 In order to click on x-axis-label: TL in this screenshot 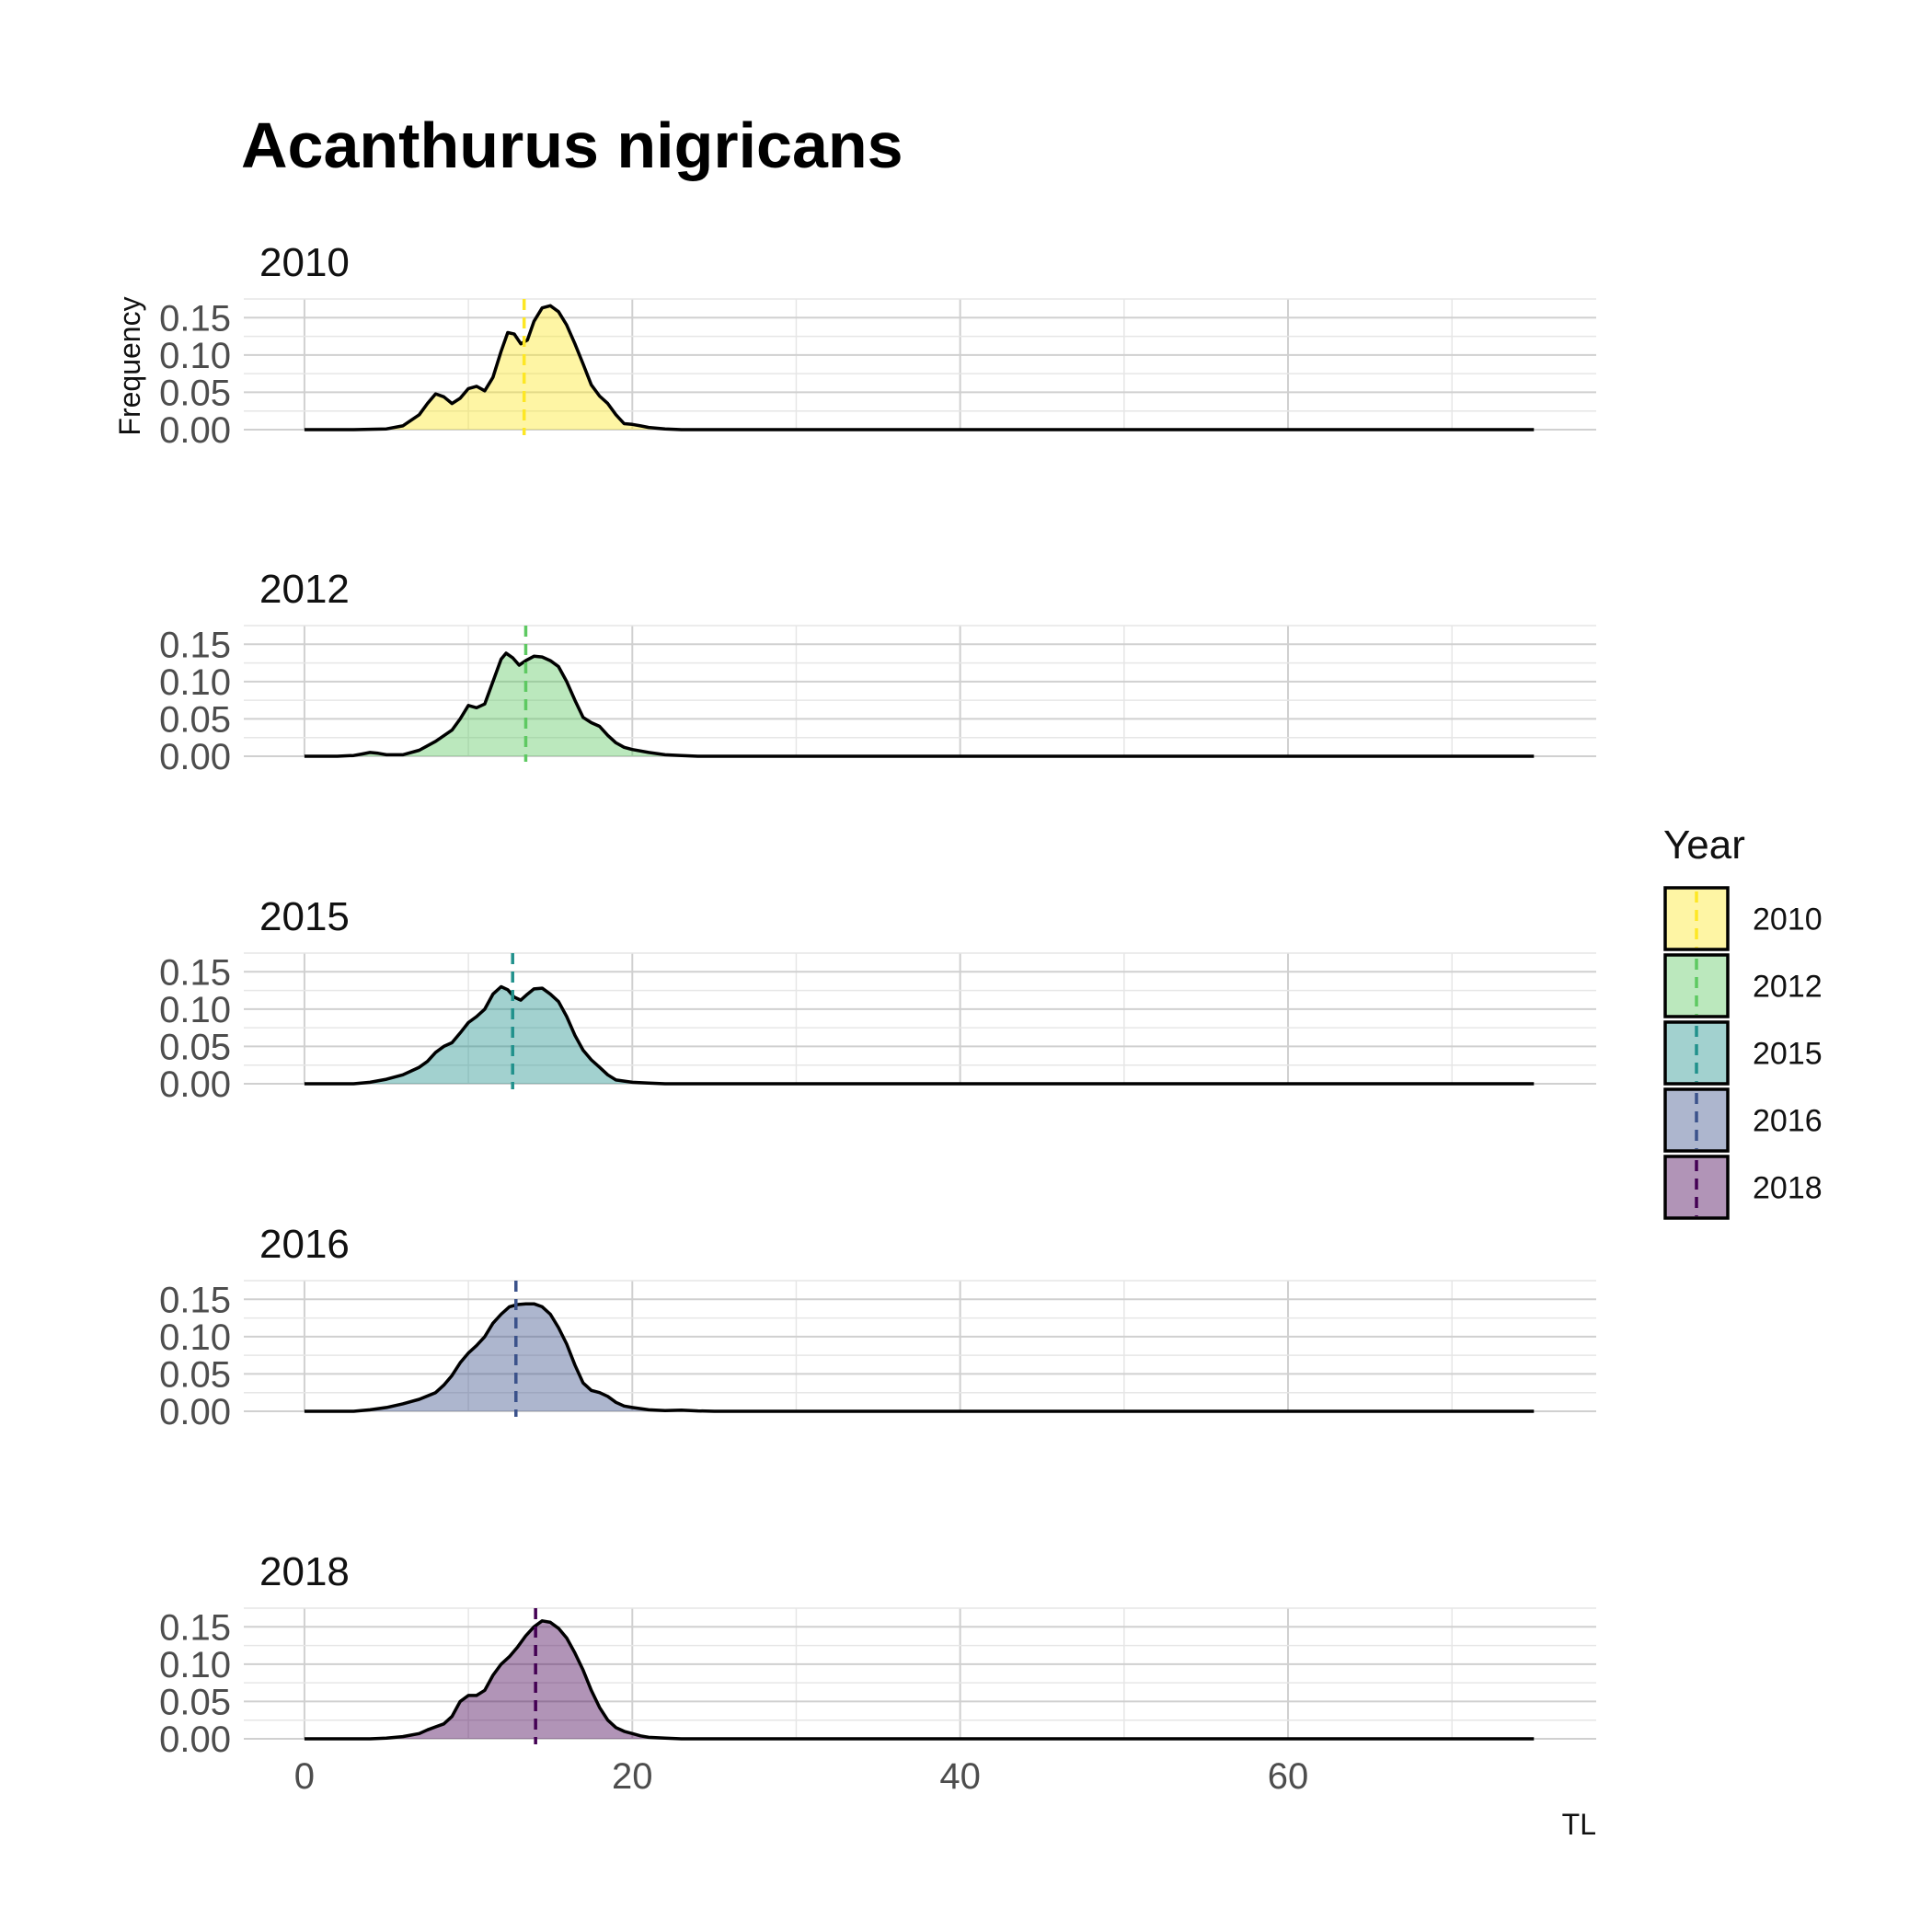, I will do `click(1579, 1824)`.